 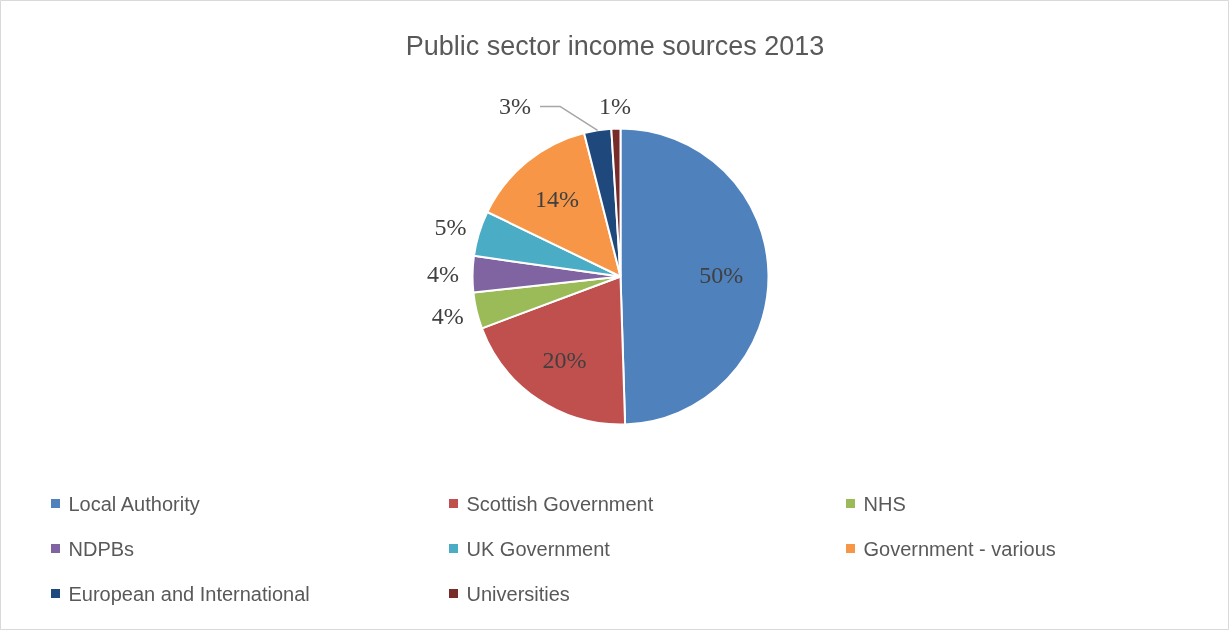 I want to click on data-label: 14%, so click(x=556, y=198).